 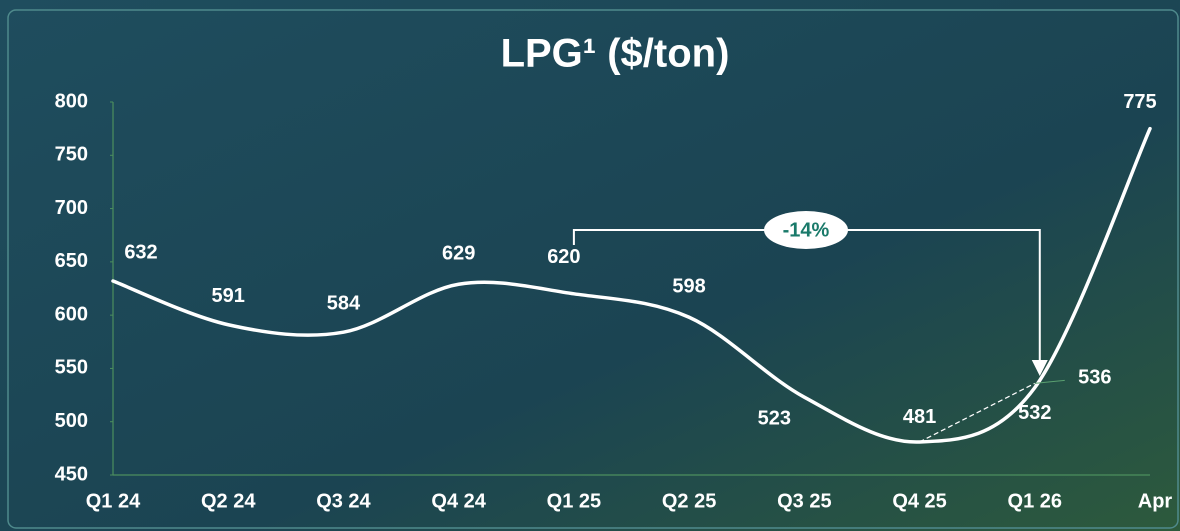 What do you see at coordinates (71, 261) in the screenshot?
I see `y-tick-label: 650` at bounding box center [71, 261].